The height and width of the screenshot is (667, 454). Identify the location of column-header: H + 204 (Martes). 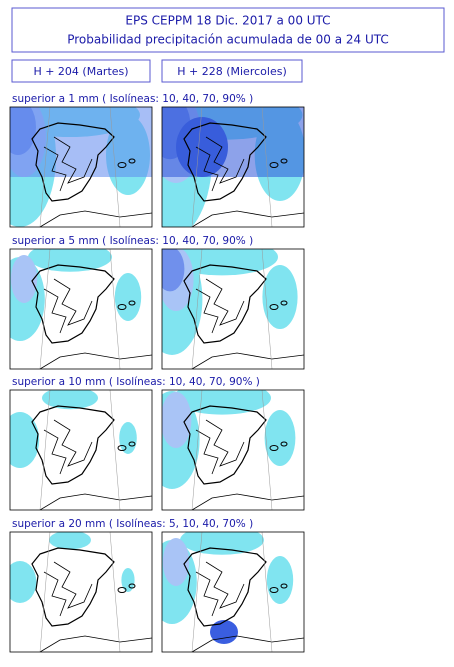
(80, 71).